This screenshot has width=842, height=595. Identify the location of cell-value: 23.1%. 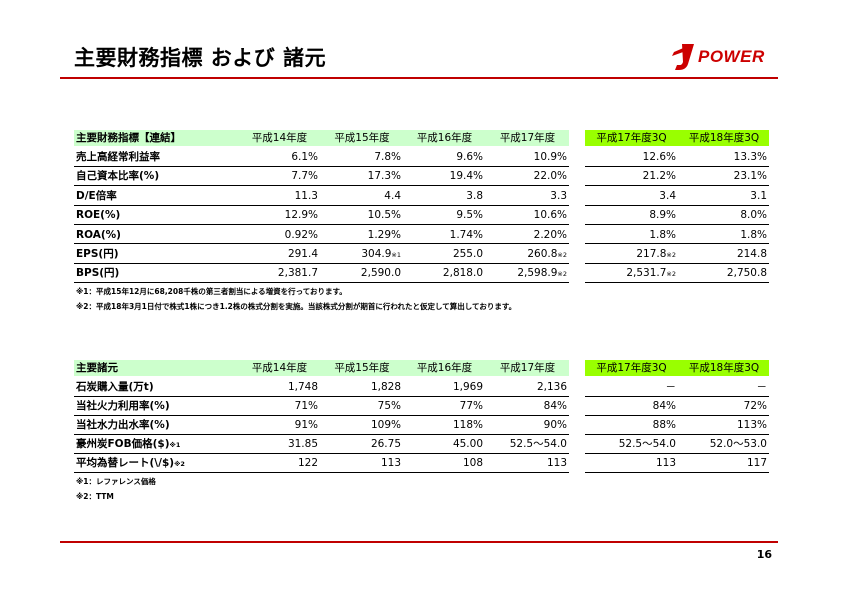
(750, 176).